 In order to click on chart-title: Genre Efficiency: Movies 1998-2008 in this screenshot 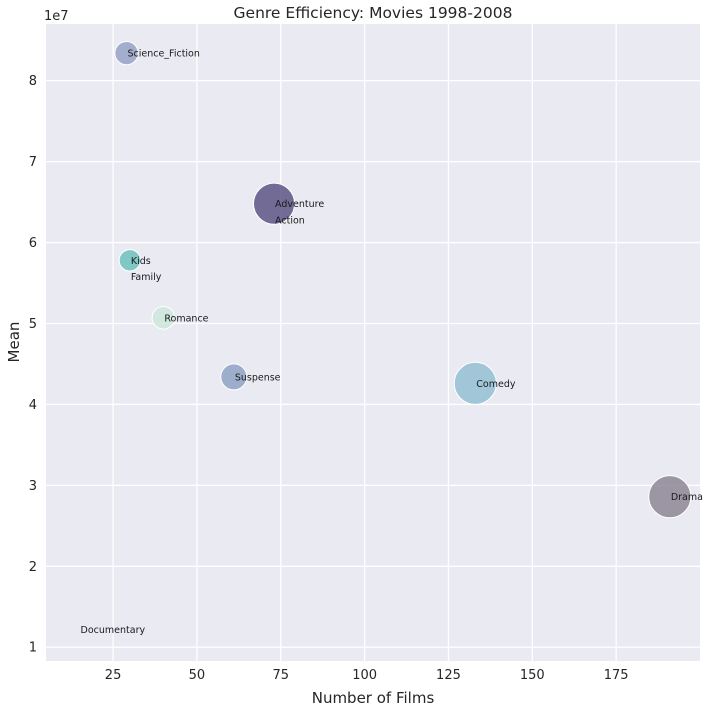, I will do `click(373, 13)`.